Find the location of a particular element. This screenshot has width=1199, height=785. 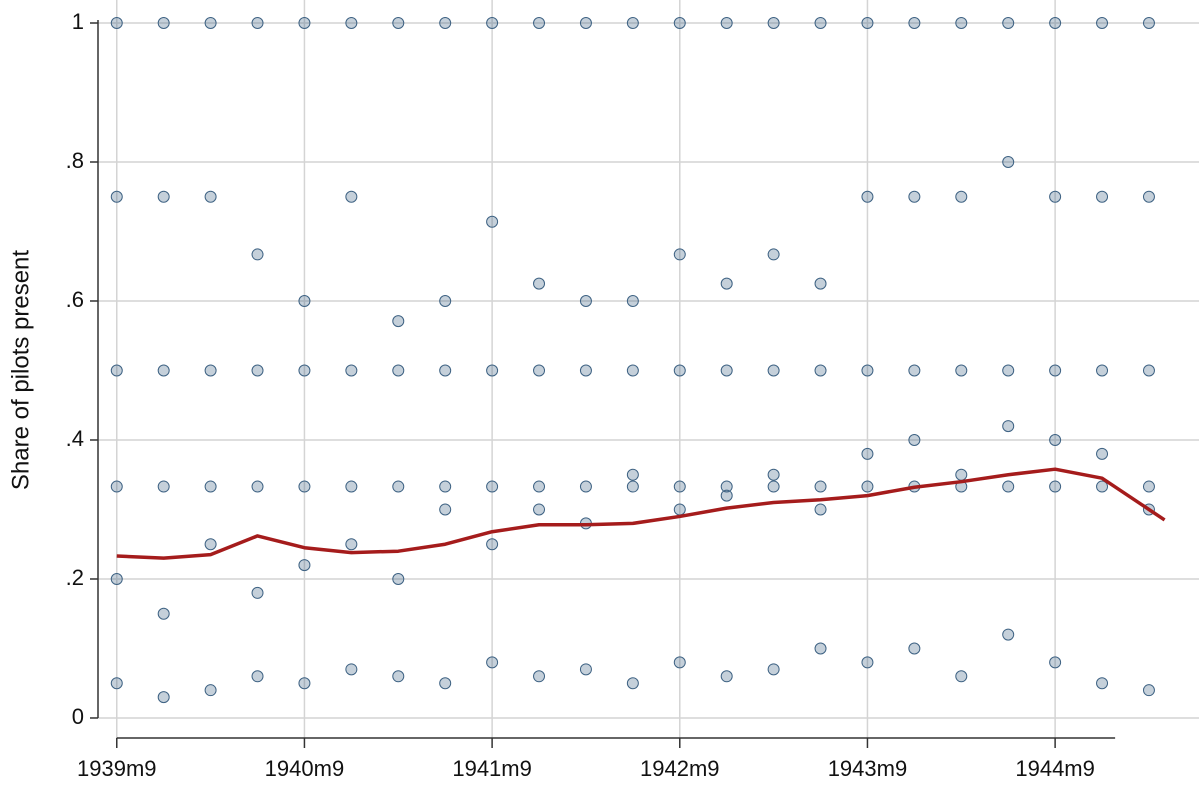

x-tick-label: 1942m9 is located at coordinates (680, 768).